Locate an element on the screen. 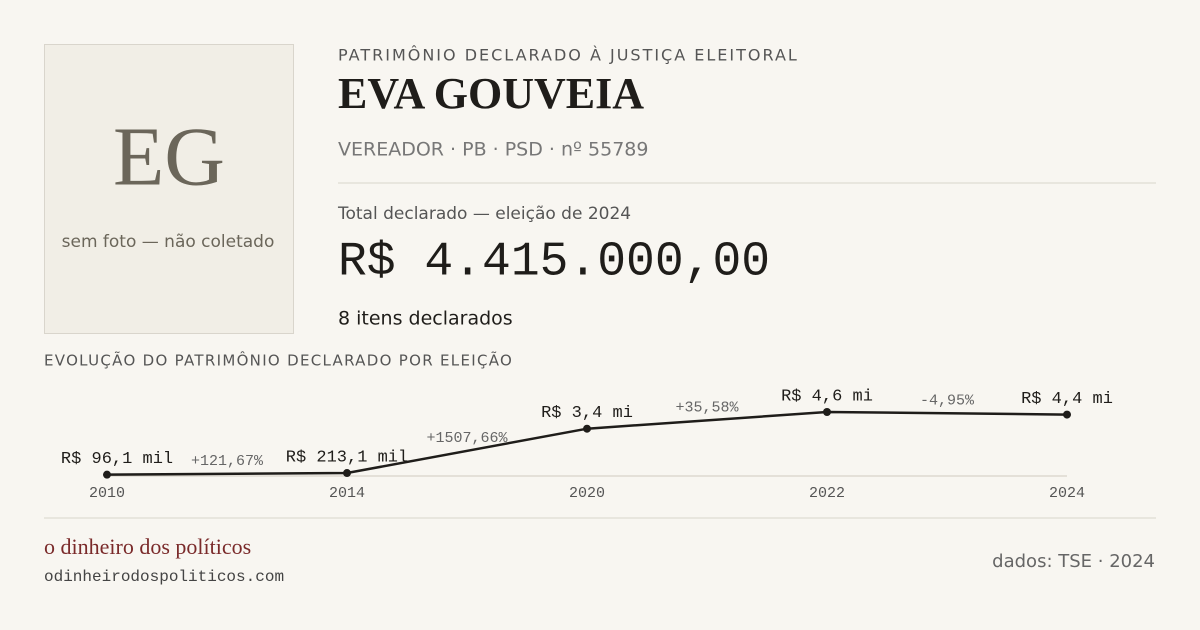 The width and height of the screenshot is (1200, 630). kicker: PATRIMÔNIO DECLARADO À JUSTIÇA ELEITORAL is located at coordinates (568, 55).